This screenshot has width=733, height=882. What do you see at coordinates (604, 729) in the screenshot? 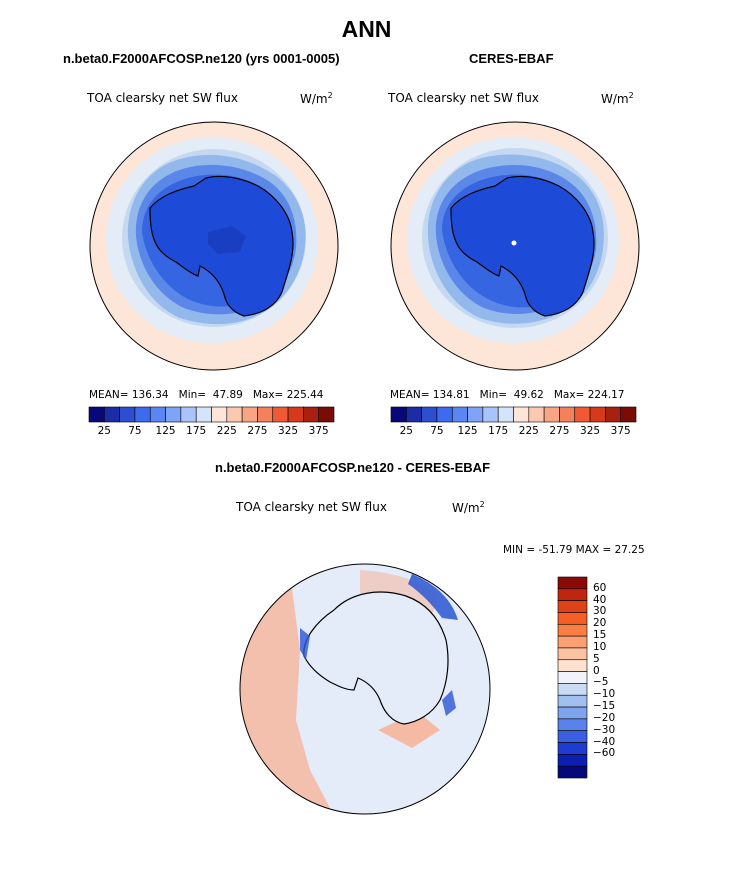
I see `colorbar-tick-label: −30` at bounding box center [604, 729].